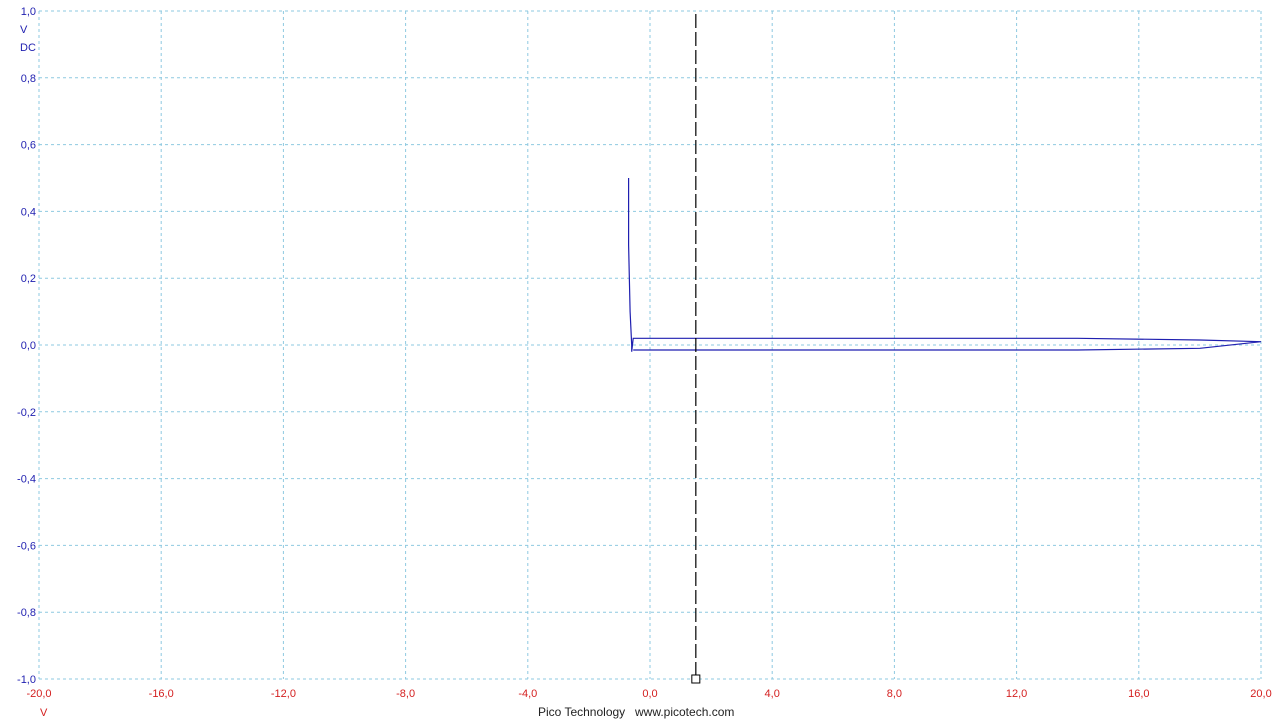 Image resolution: width=1280 pixels, height=720 pixels. Describe the element at coordinates (161, 694) in the screenshot. I see `x-tick-label: -16,0` at that location.